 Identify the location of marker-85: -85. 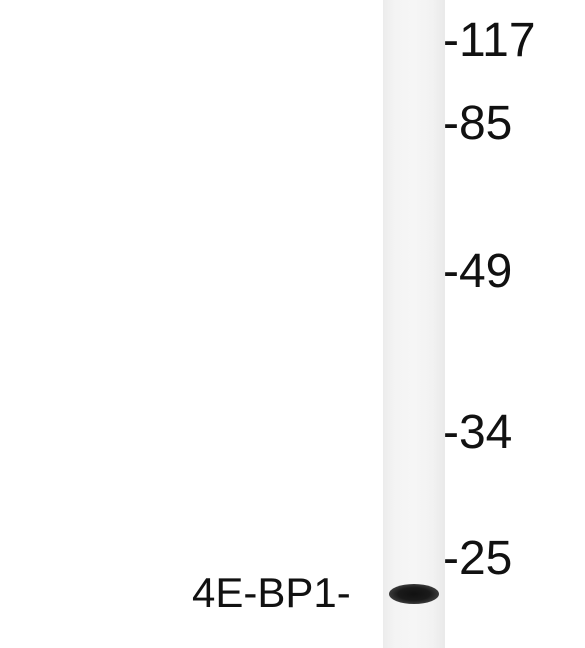
(478, 123).